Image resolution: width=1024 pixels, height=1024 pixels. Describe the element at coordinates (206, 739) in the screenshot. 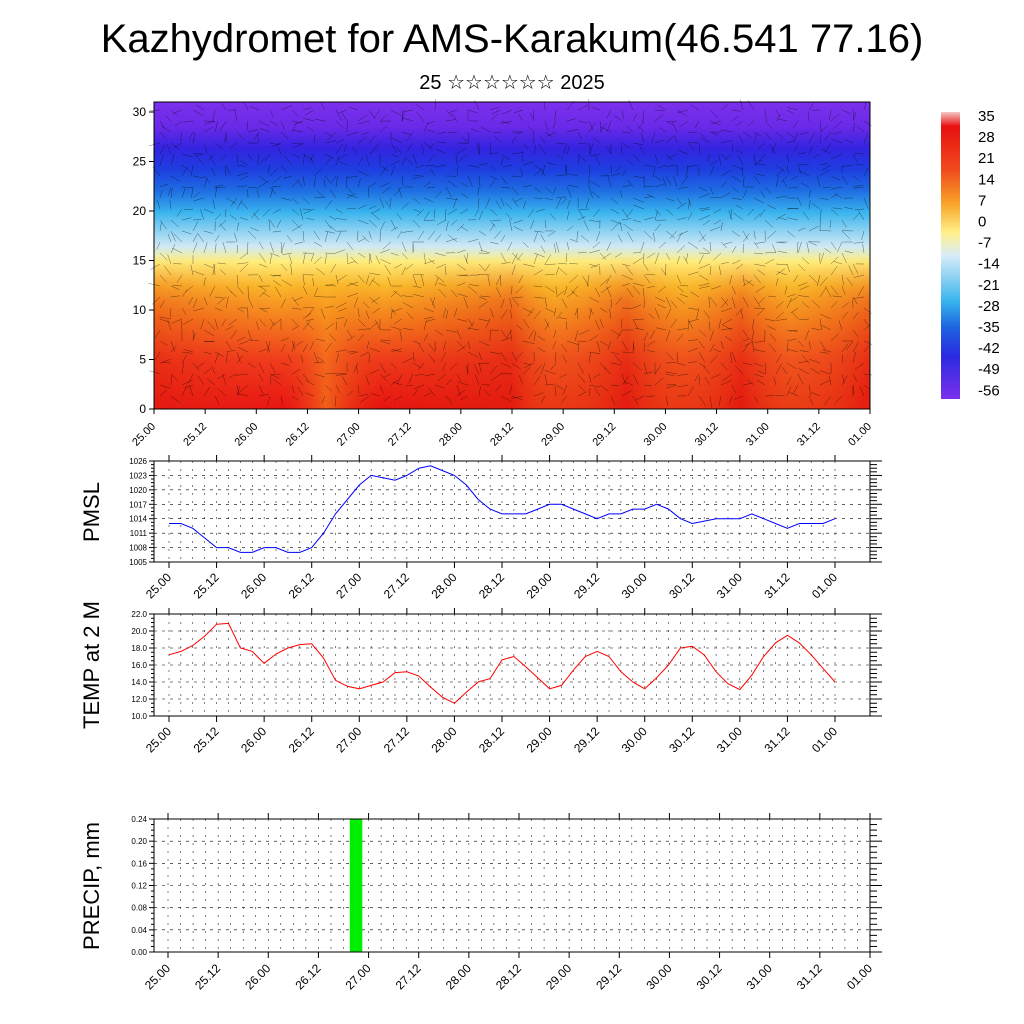

I see `x-tick-label: 25.12` at that location.